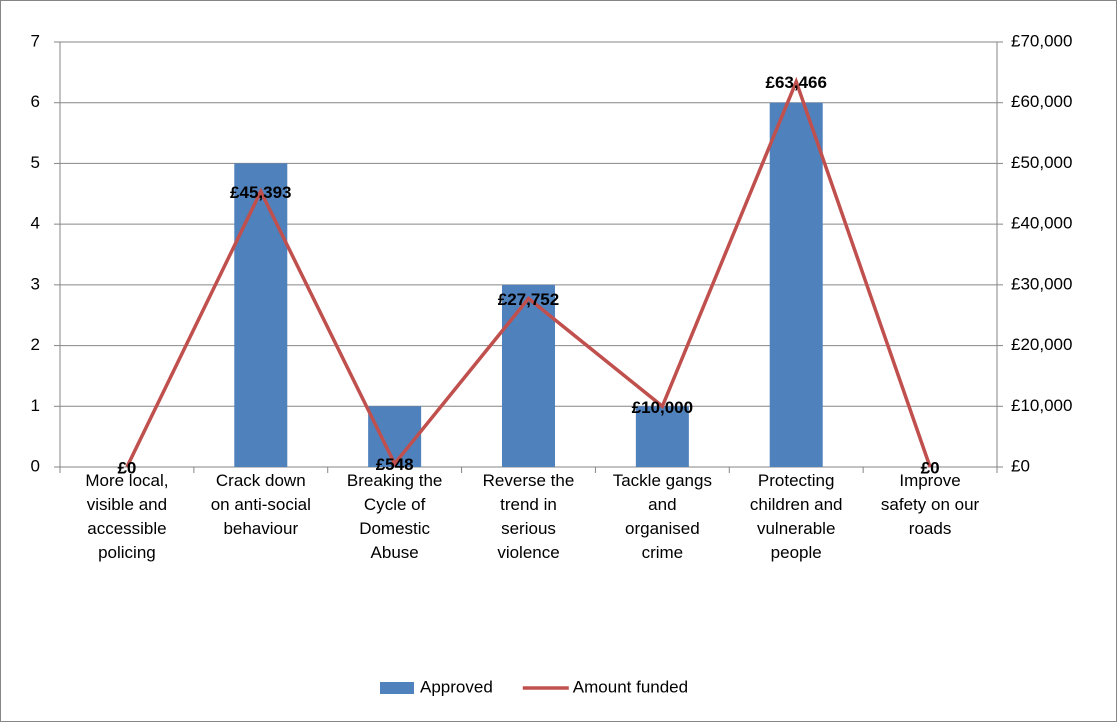 This screenshot has width=1117, height=722. I want to click on legend-label: Amount funded, so click(630, 686).